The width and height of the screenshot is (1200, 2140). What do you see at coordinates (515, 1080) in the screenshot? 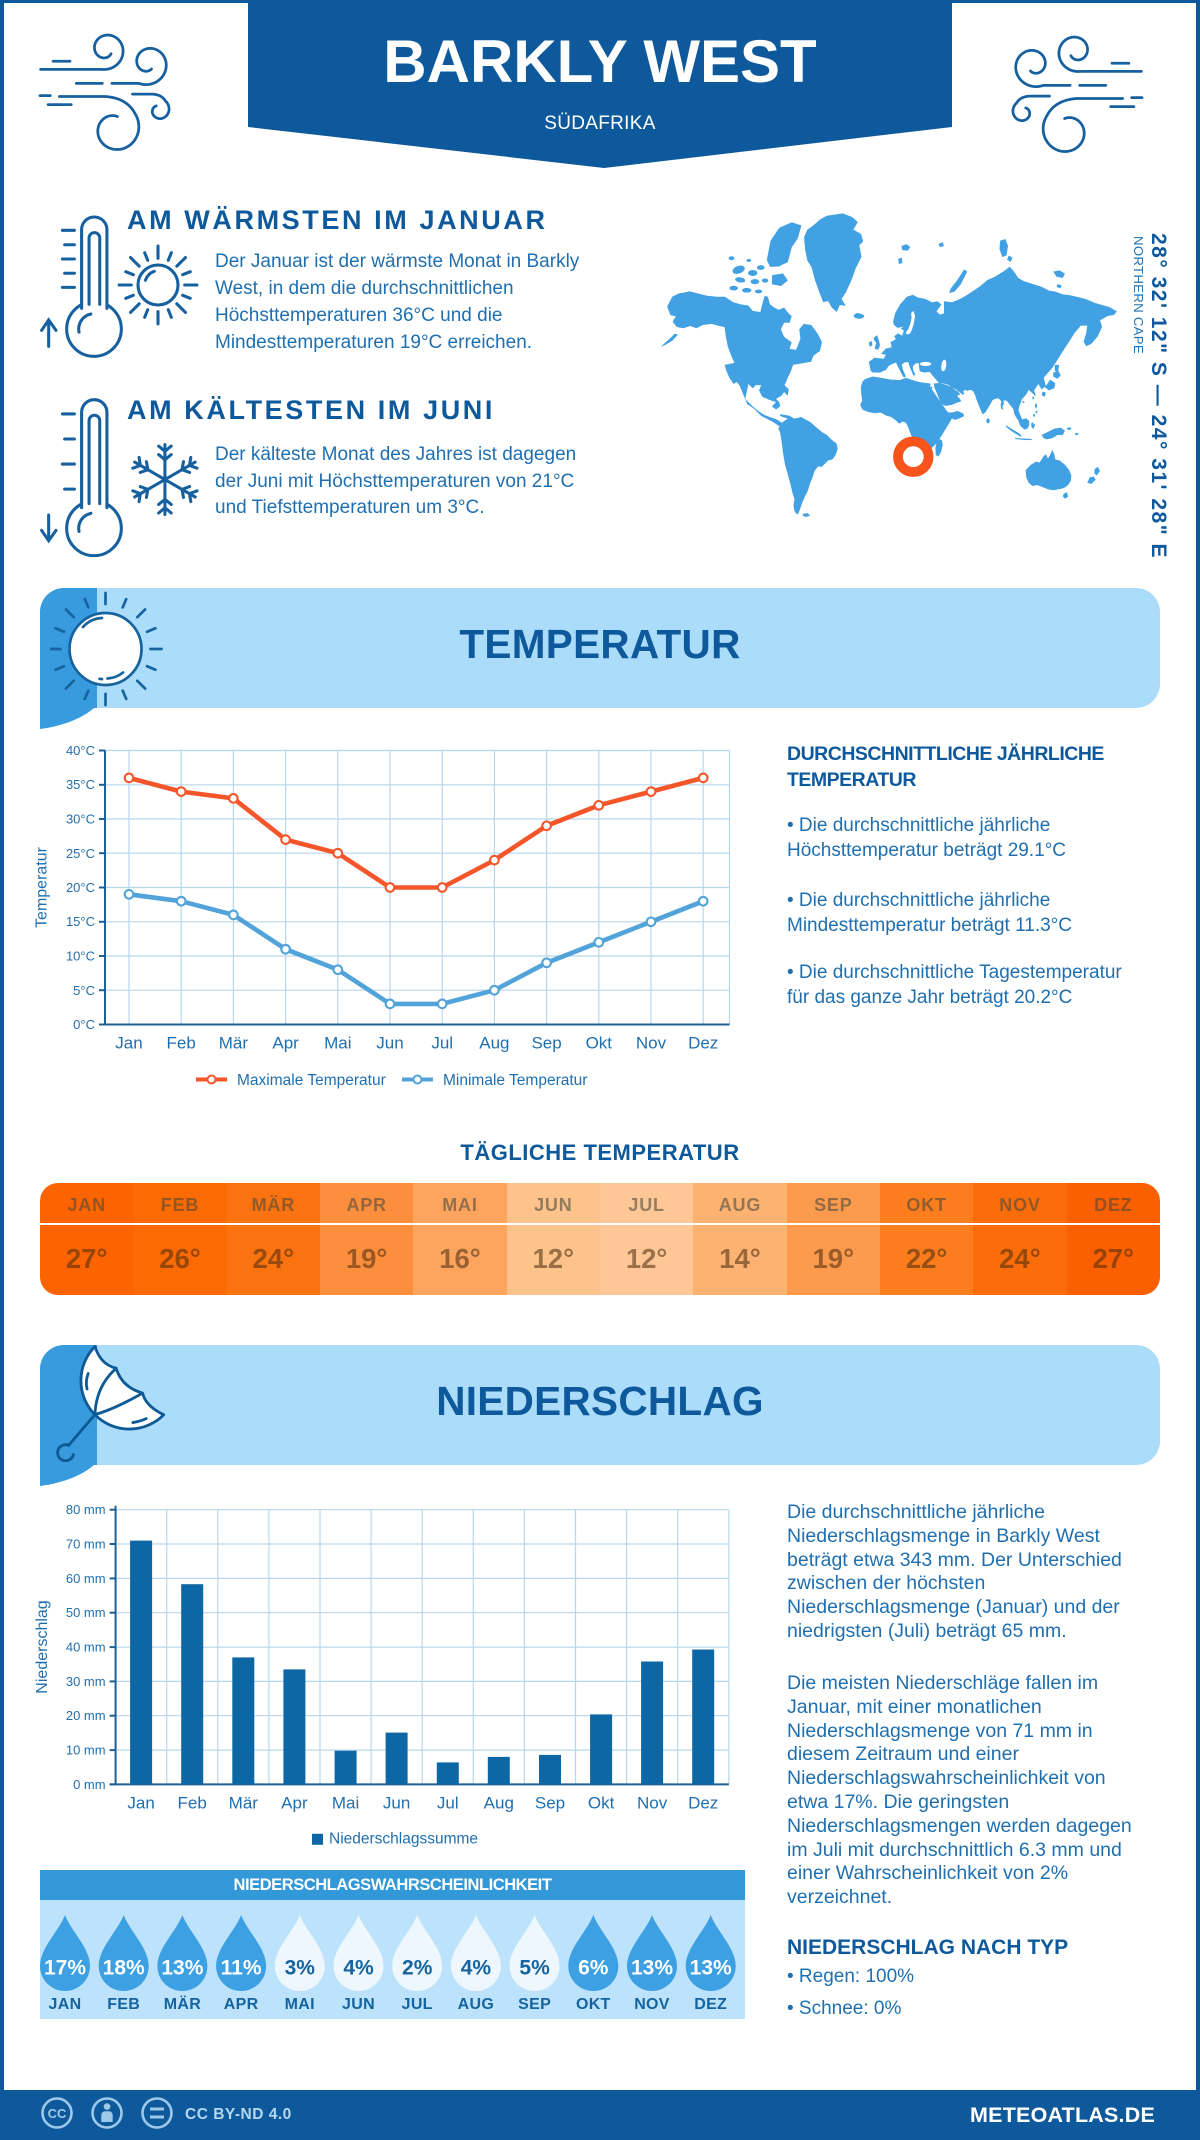
I see `svg-text: Minimale Temperatur` at bounding box center [515, 1080].